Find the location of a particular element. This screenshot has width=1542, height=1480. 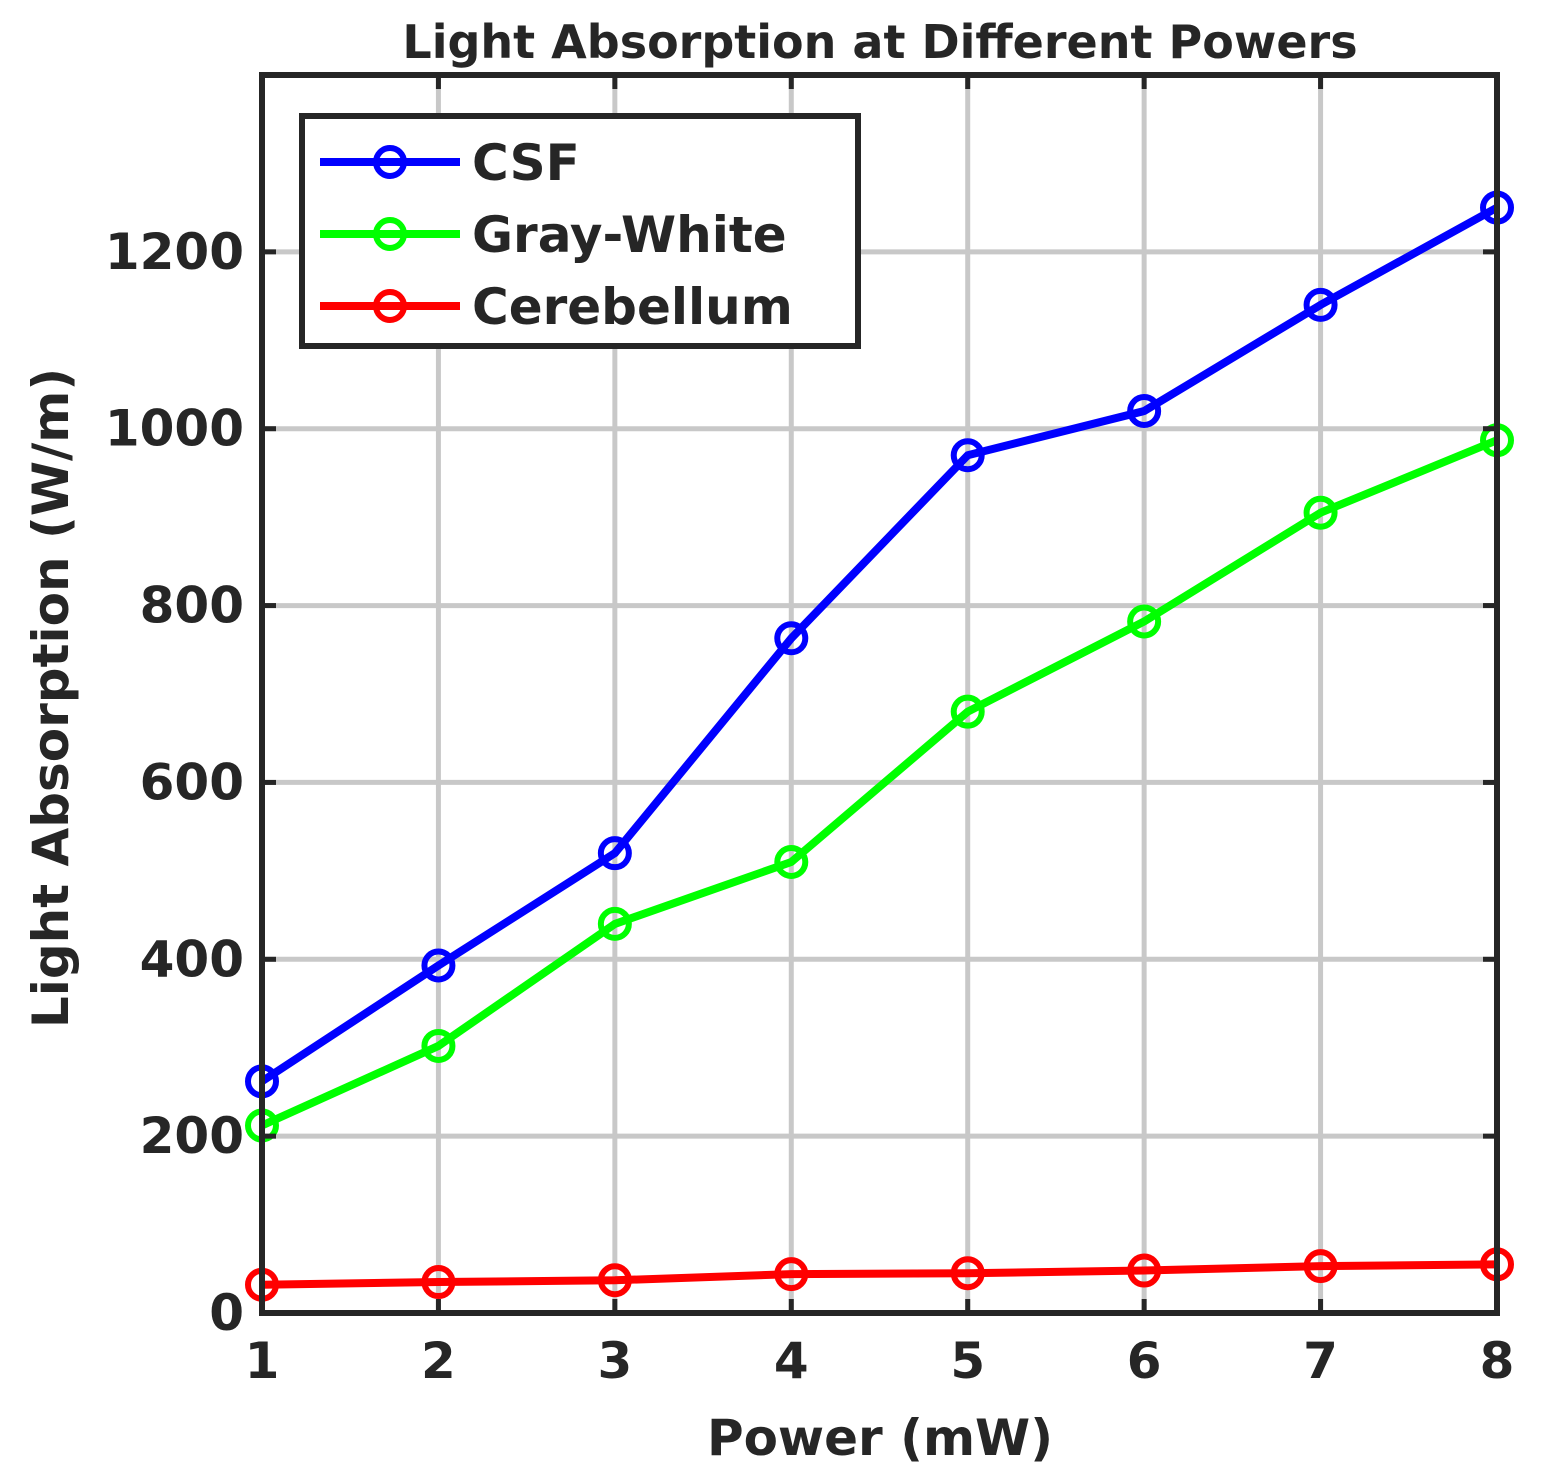

x-tick-label: 6 is located at coordinates (1144, 1361).